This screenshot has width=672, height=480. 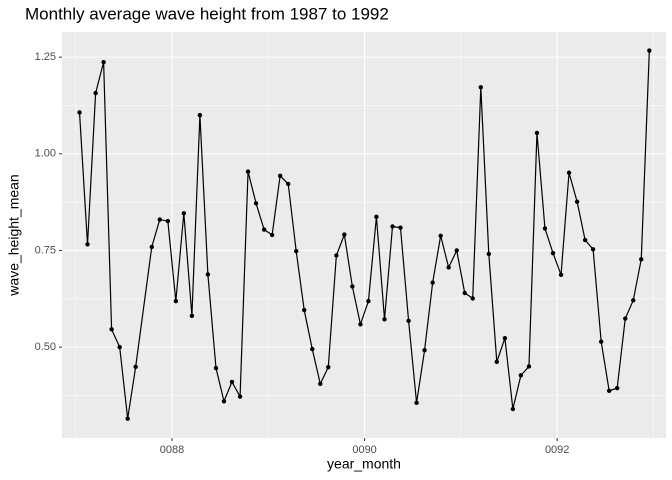 What do you see at coordinates (172, 450) in the screenshot?
I see `x-tick-label: 0088` at bounding box center [172, 450].